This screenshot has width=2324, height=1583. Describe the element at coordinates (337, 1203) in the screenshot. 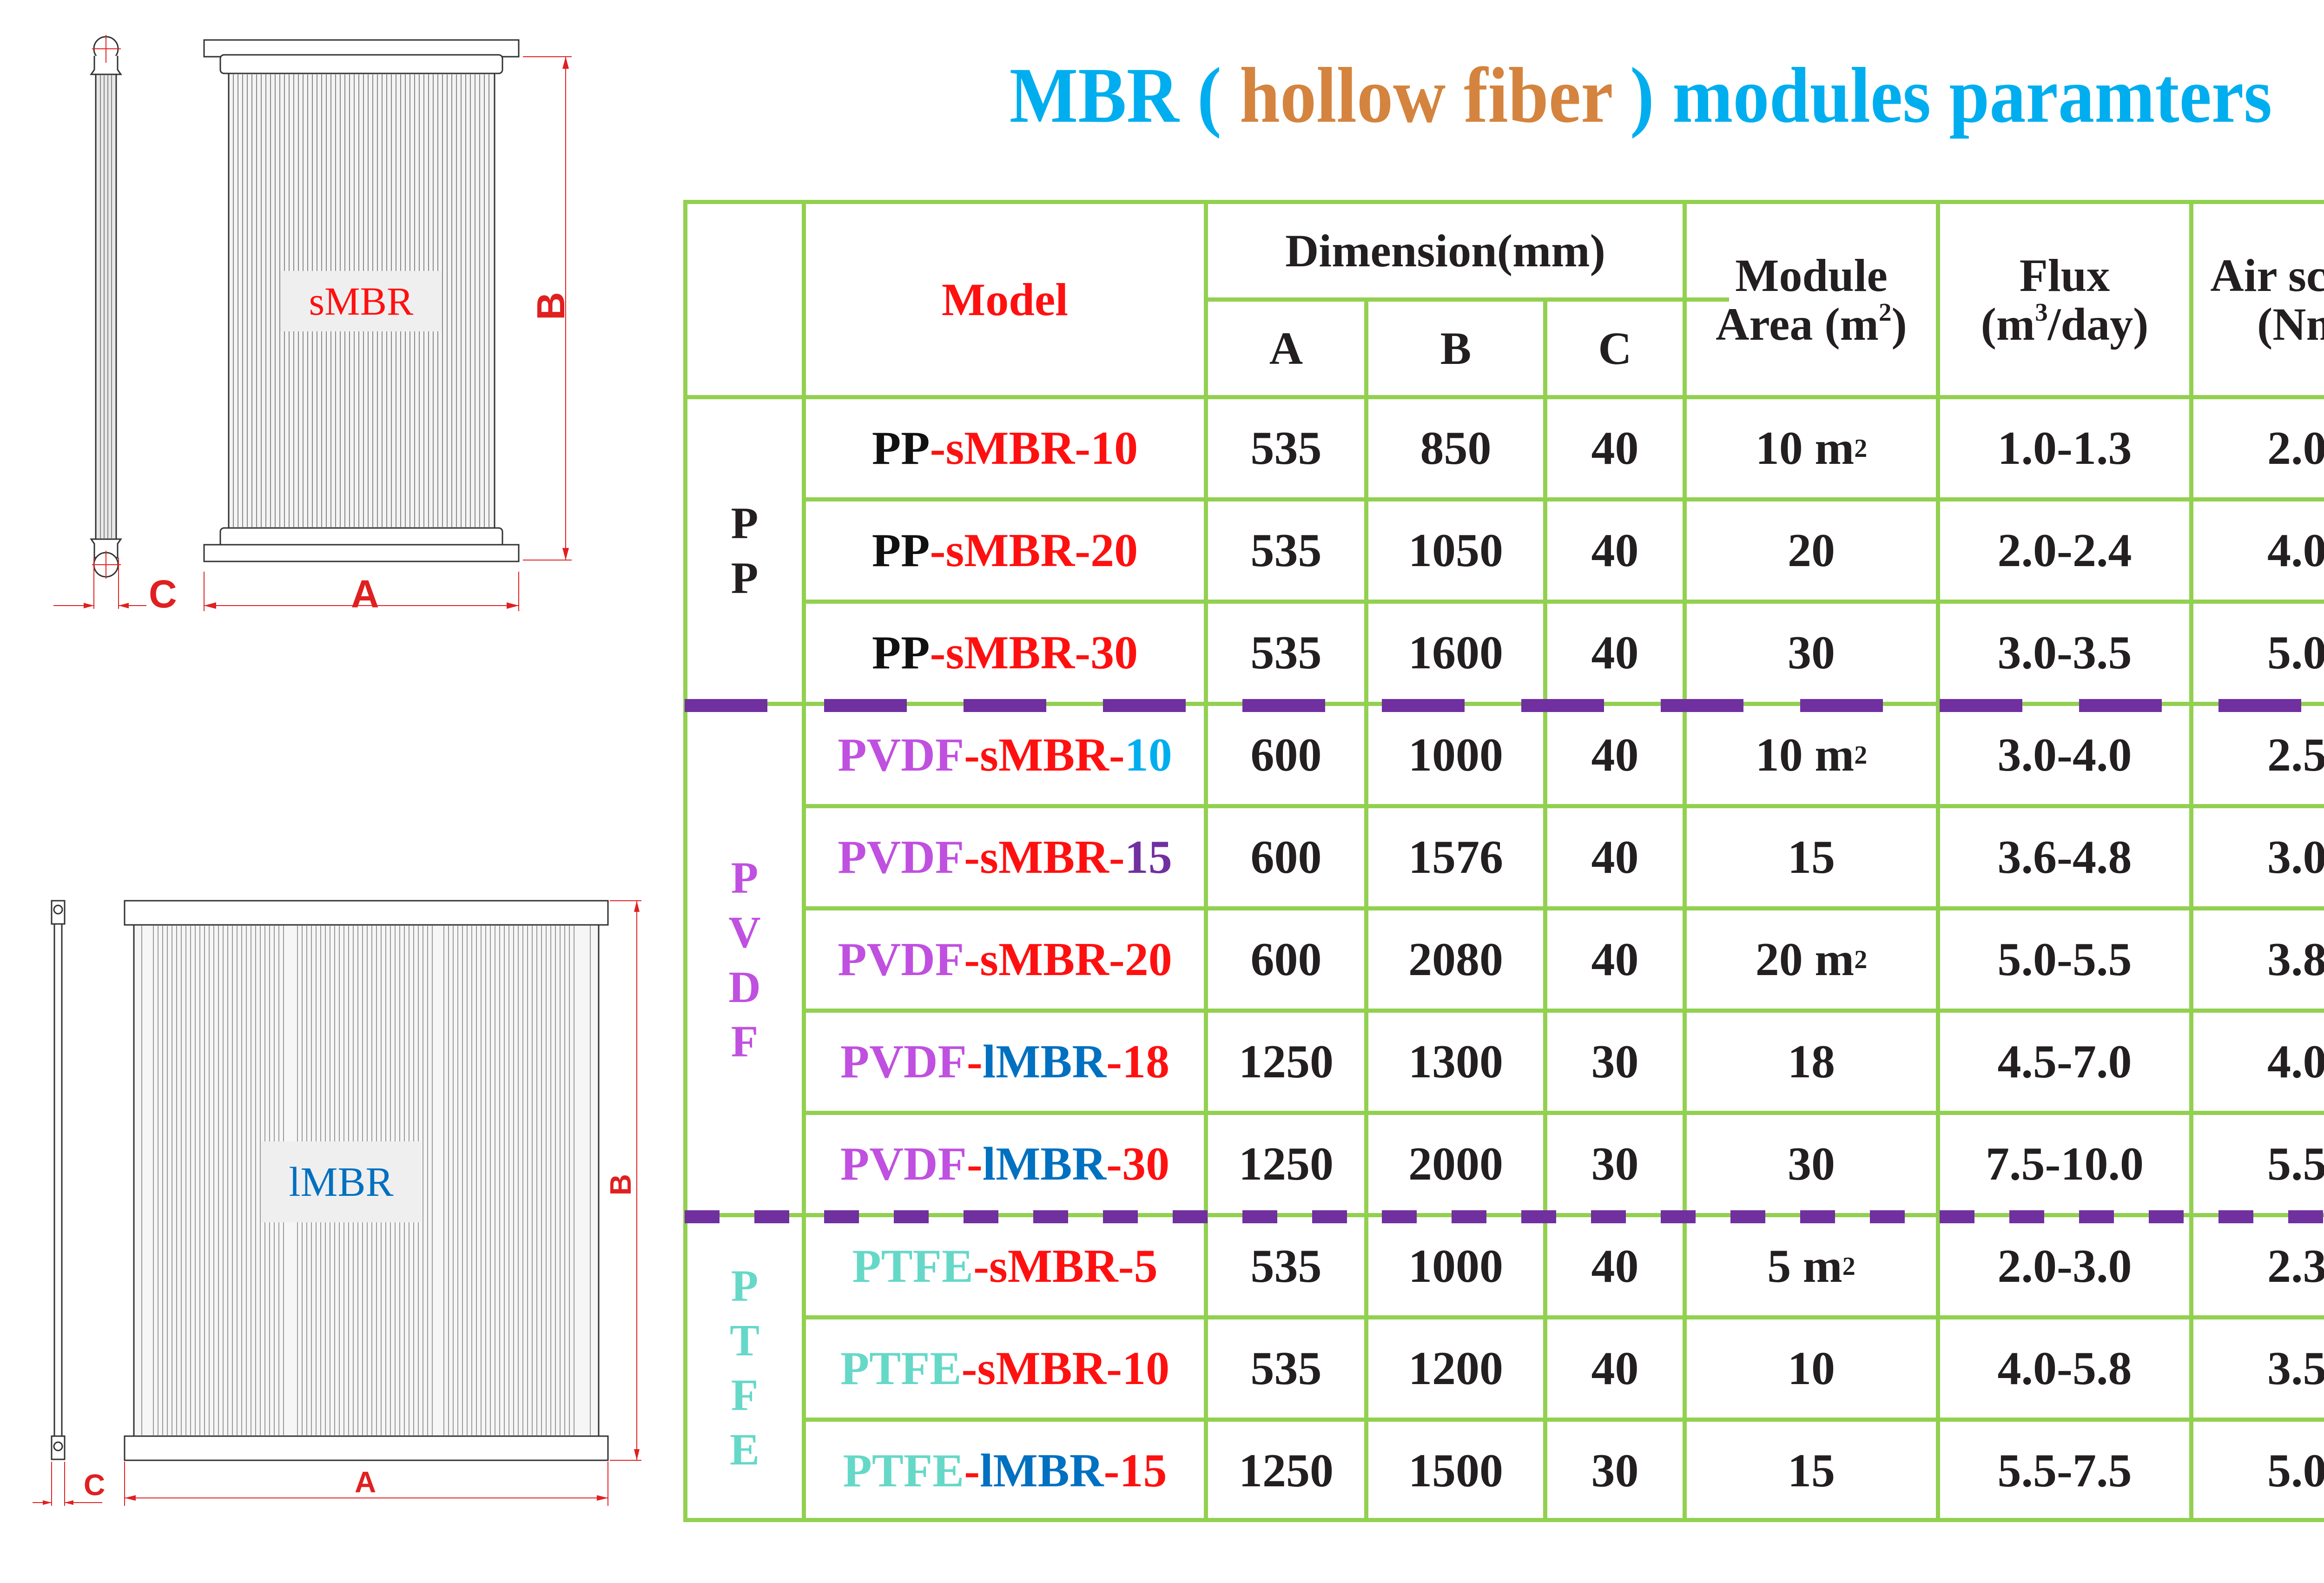

I see `lmbr-schematic-icon` at that location.